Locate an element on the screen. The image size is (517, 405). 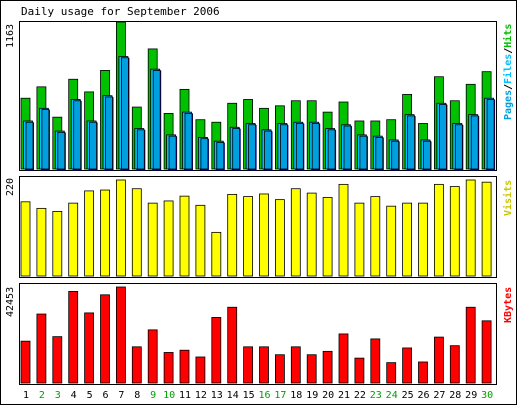
kbytes-panel-max-label: 42453 is located at coordinates (10, 302).